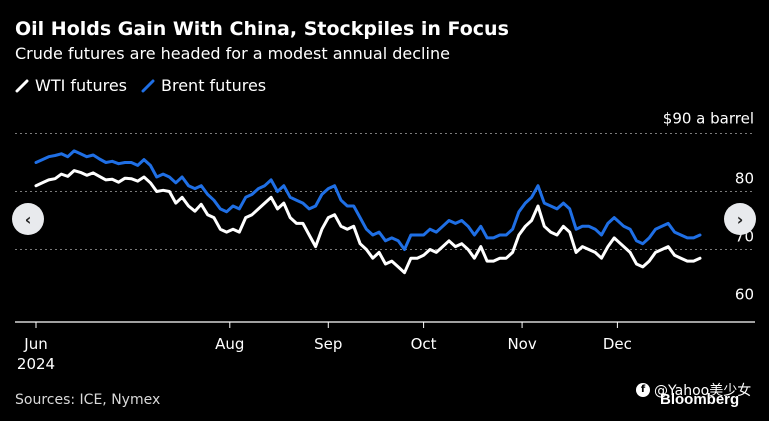 The image size is (769, 421). What do you see at coordinates (521, 344) in the screenshot?
I see `x-tick-label: Nov` at bounding box center [521, 344].